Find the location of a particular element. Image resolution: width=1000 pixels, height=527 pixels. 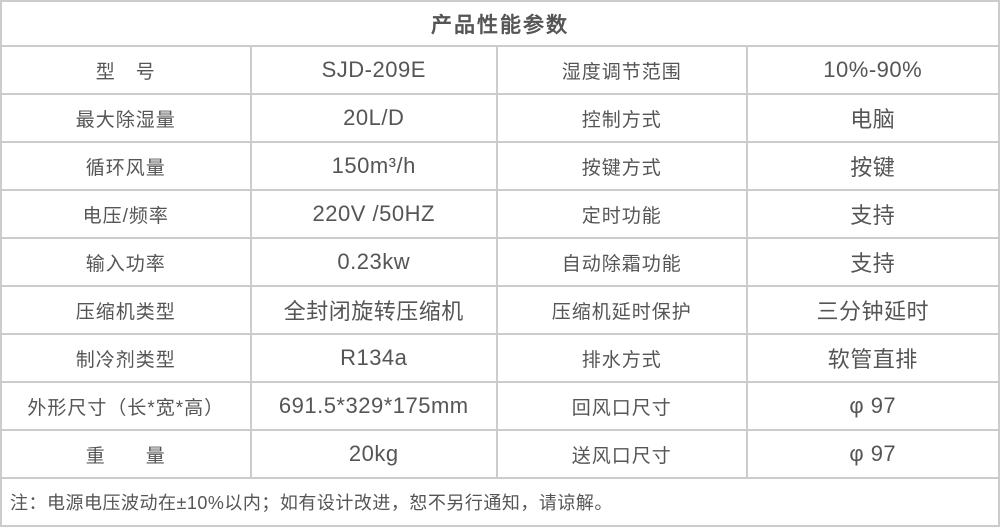

value-weight: 20kg is located at coordinates (373, 454).